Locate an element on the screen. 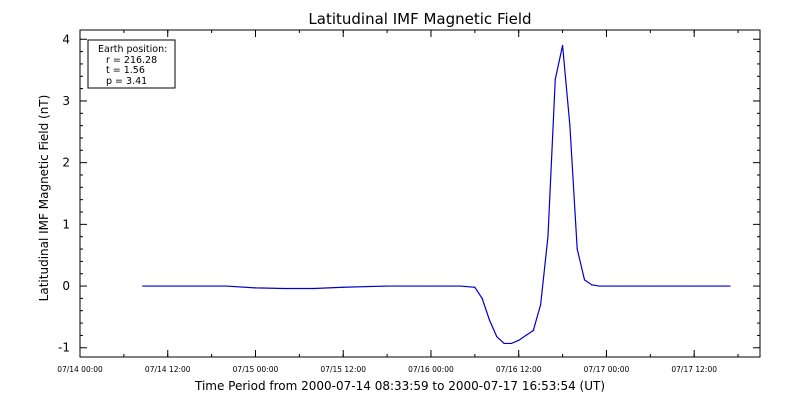 The width and height of the screenshot is (800, 400). x-tick-label: 07/16 00:00 is located at coordinates (431, 369).